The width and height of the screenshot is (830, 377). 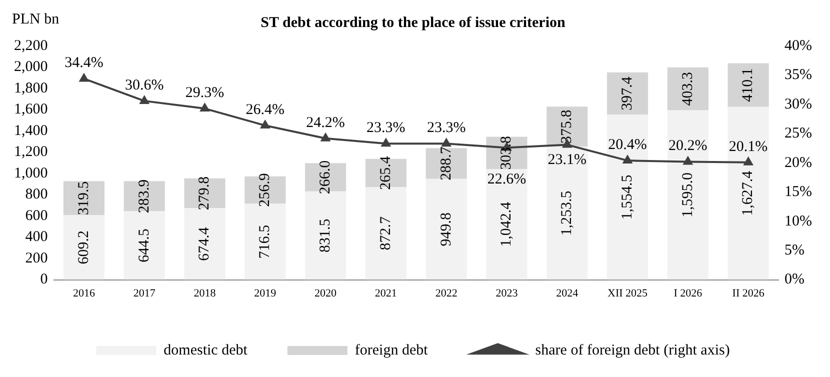 What do you see at coordinates (627, 145) in the screenshot?
I see `data-label: 20.4%` at bounding box center [627, 145].